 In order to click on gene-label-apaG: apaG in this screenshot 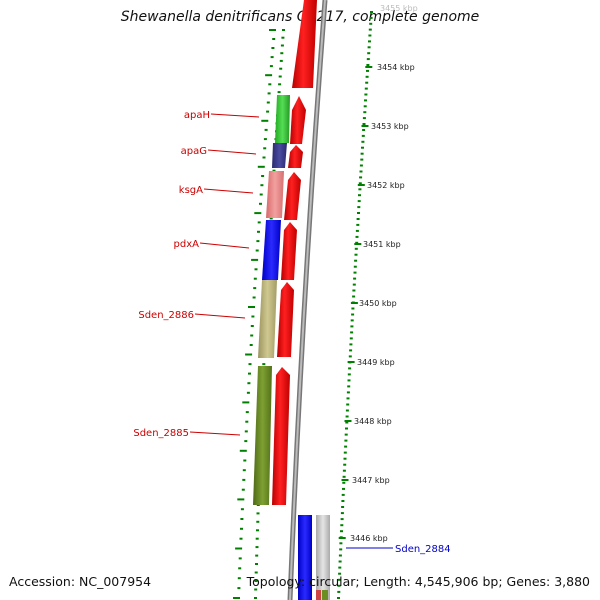, I will do `click(194, 151)`.